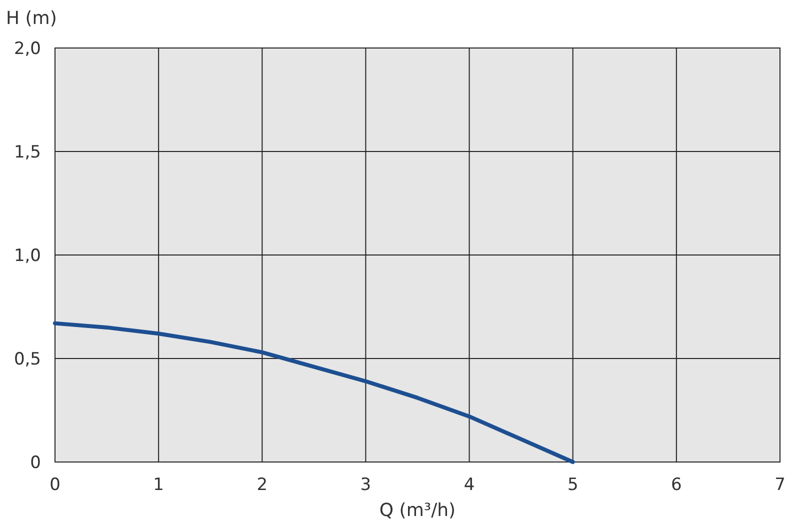  What do you see at coordinates (27, 360) in the screenshot?
I see `y-tick-label: 0,5` at bounding box center [27, 360].